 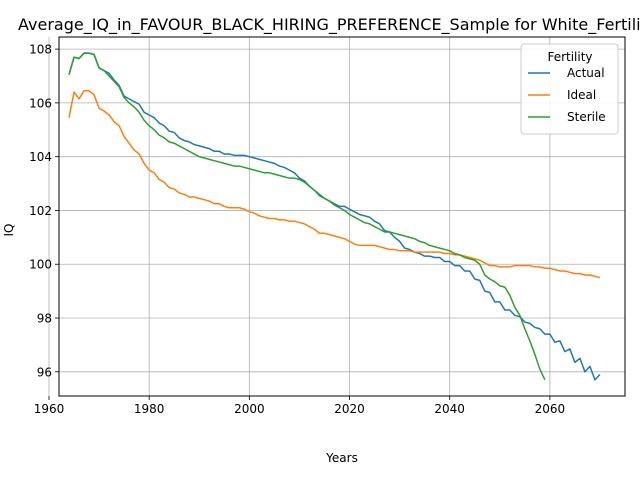 I want to click on legend: Fertility Actual Ideal Sterile, so click(x=569, y=89).